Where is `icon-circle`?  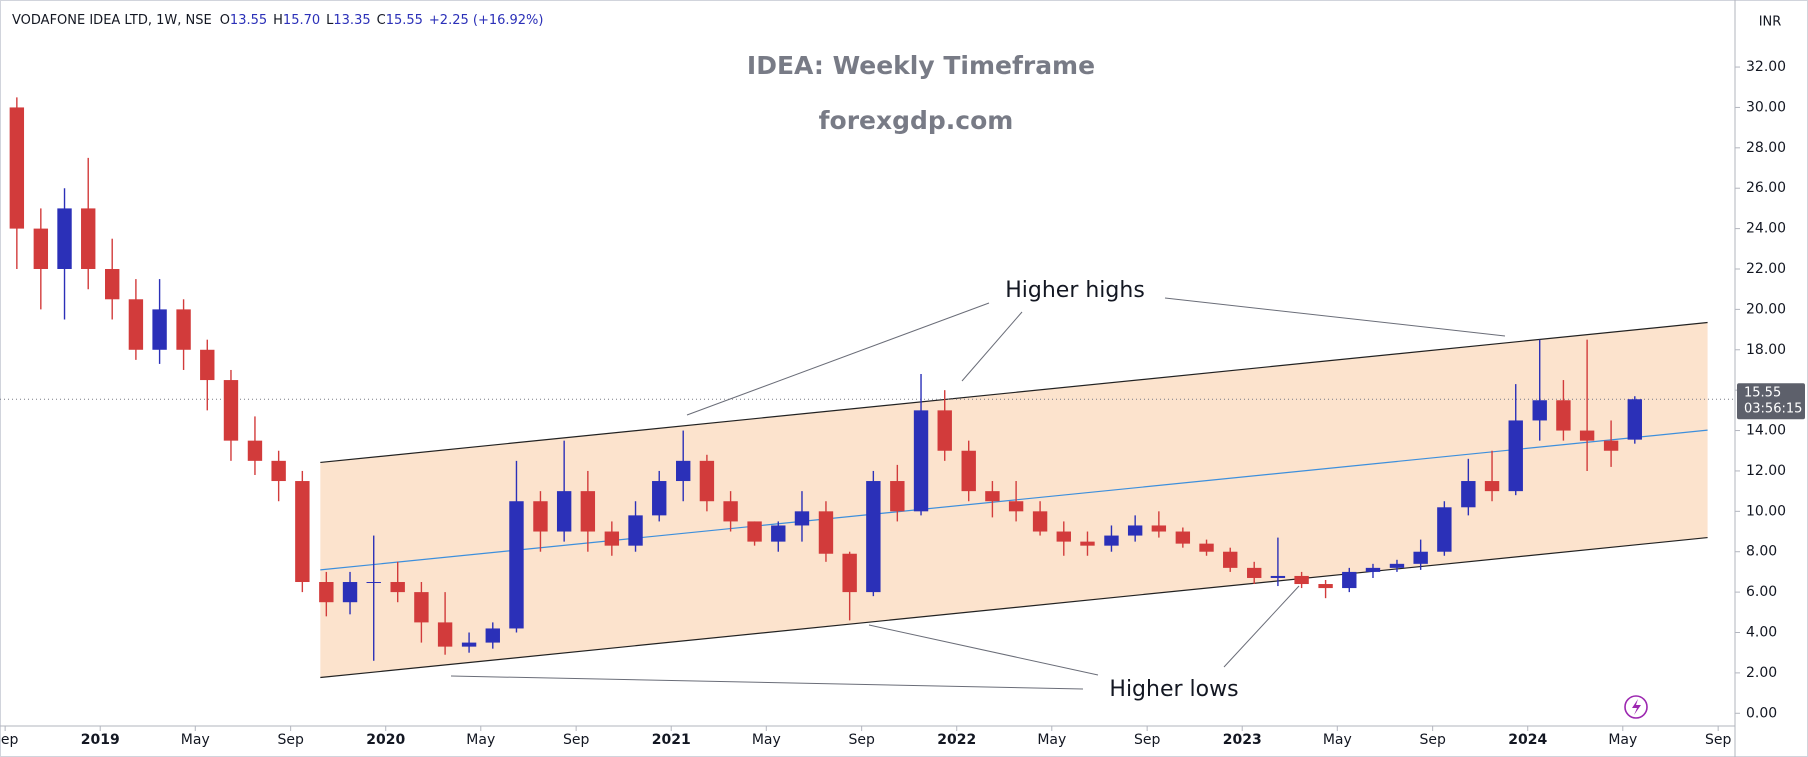
icon-circle is located at coordinates (1636, 707).